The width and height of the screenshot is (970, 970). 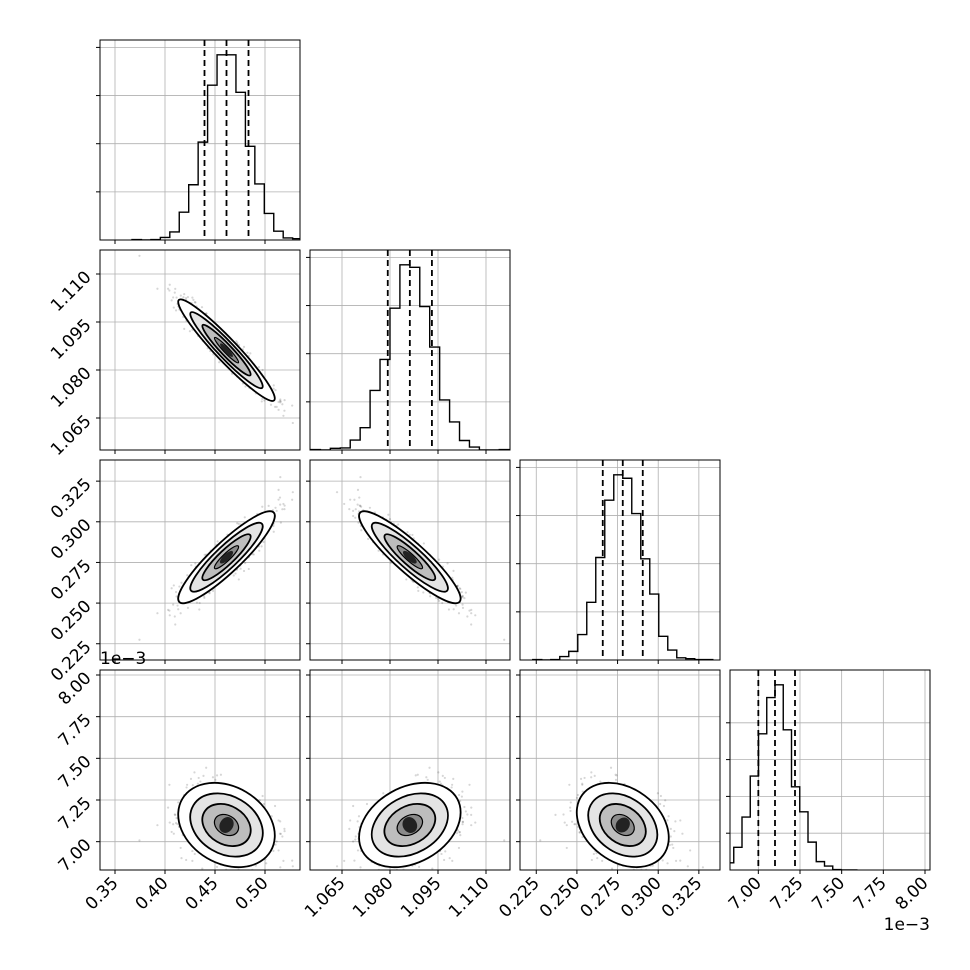 What do you see at coordinates (71, 499) in the screenshot?
I see `y-tick-label: 0.325` at bounding box center [71, 499].